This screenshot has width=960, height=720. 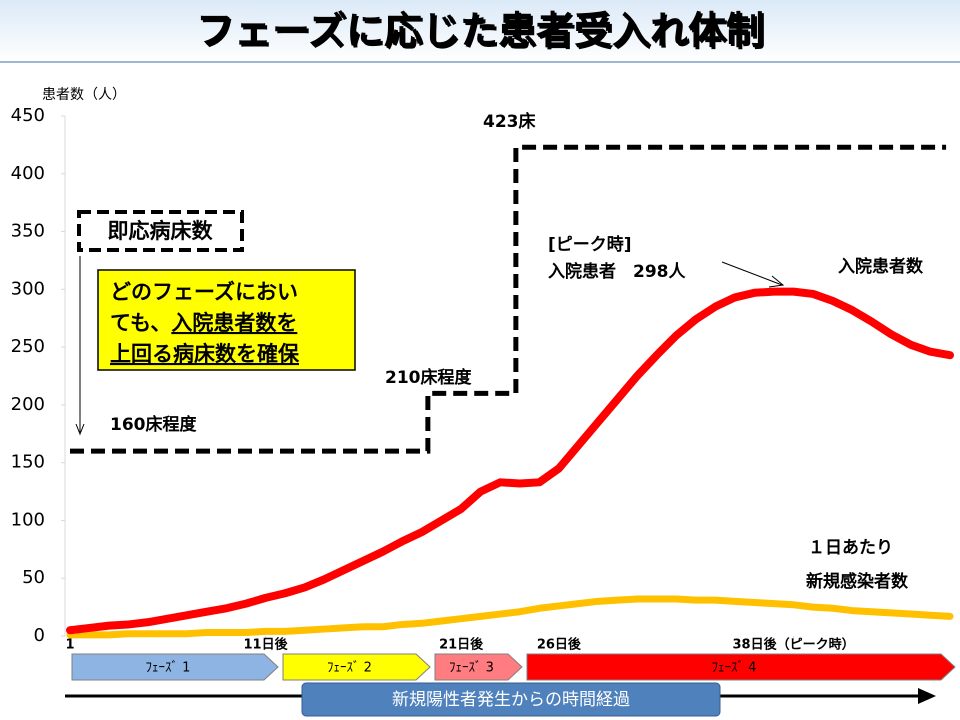 I want to click on note-box, so click(x=226, y=320).